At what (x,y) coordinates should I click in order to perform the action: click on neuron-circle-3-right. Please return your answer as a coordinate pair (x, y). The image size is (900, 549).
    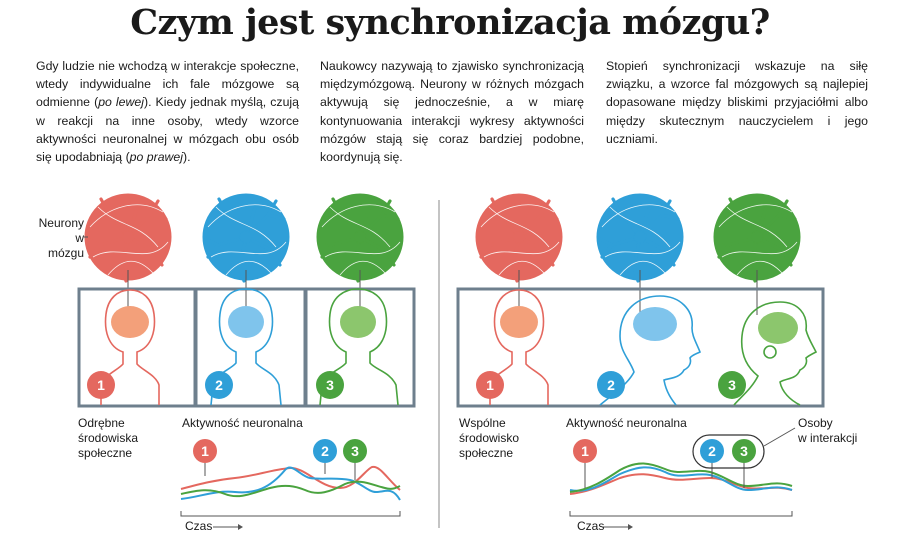
    Looking at the image, I should click on (757, 237).